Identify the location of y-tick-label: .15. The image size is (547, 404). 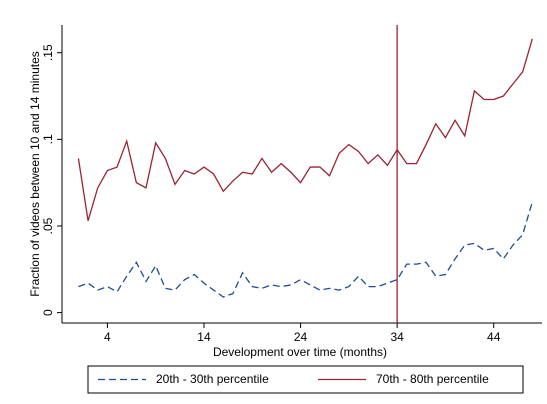
(48, 52).